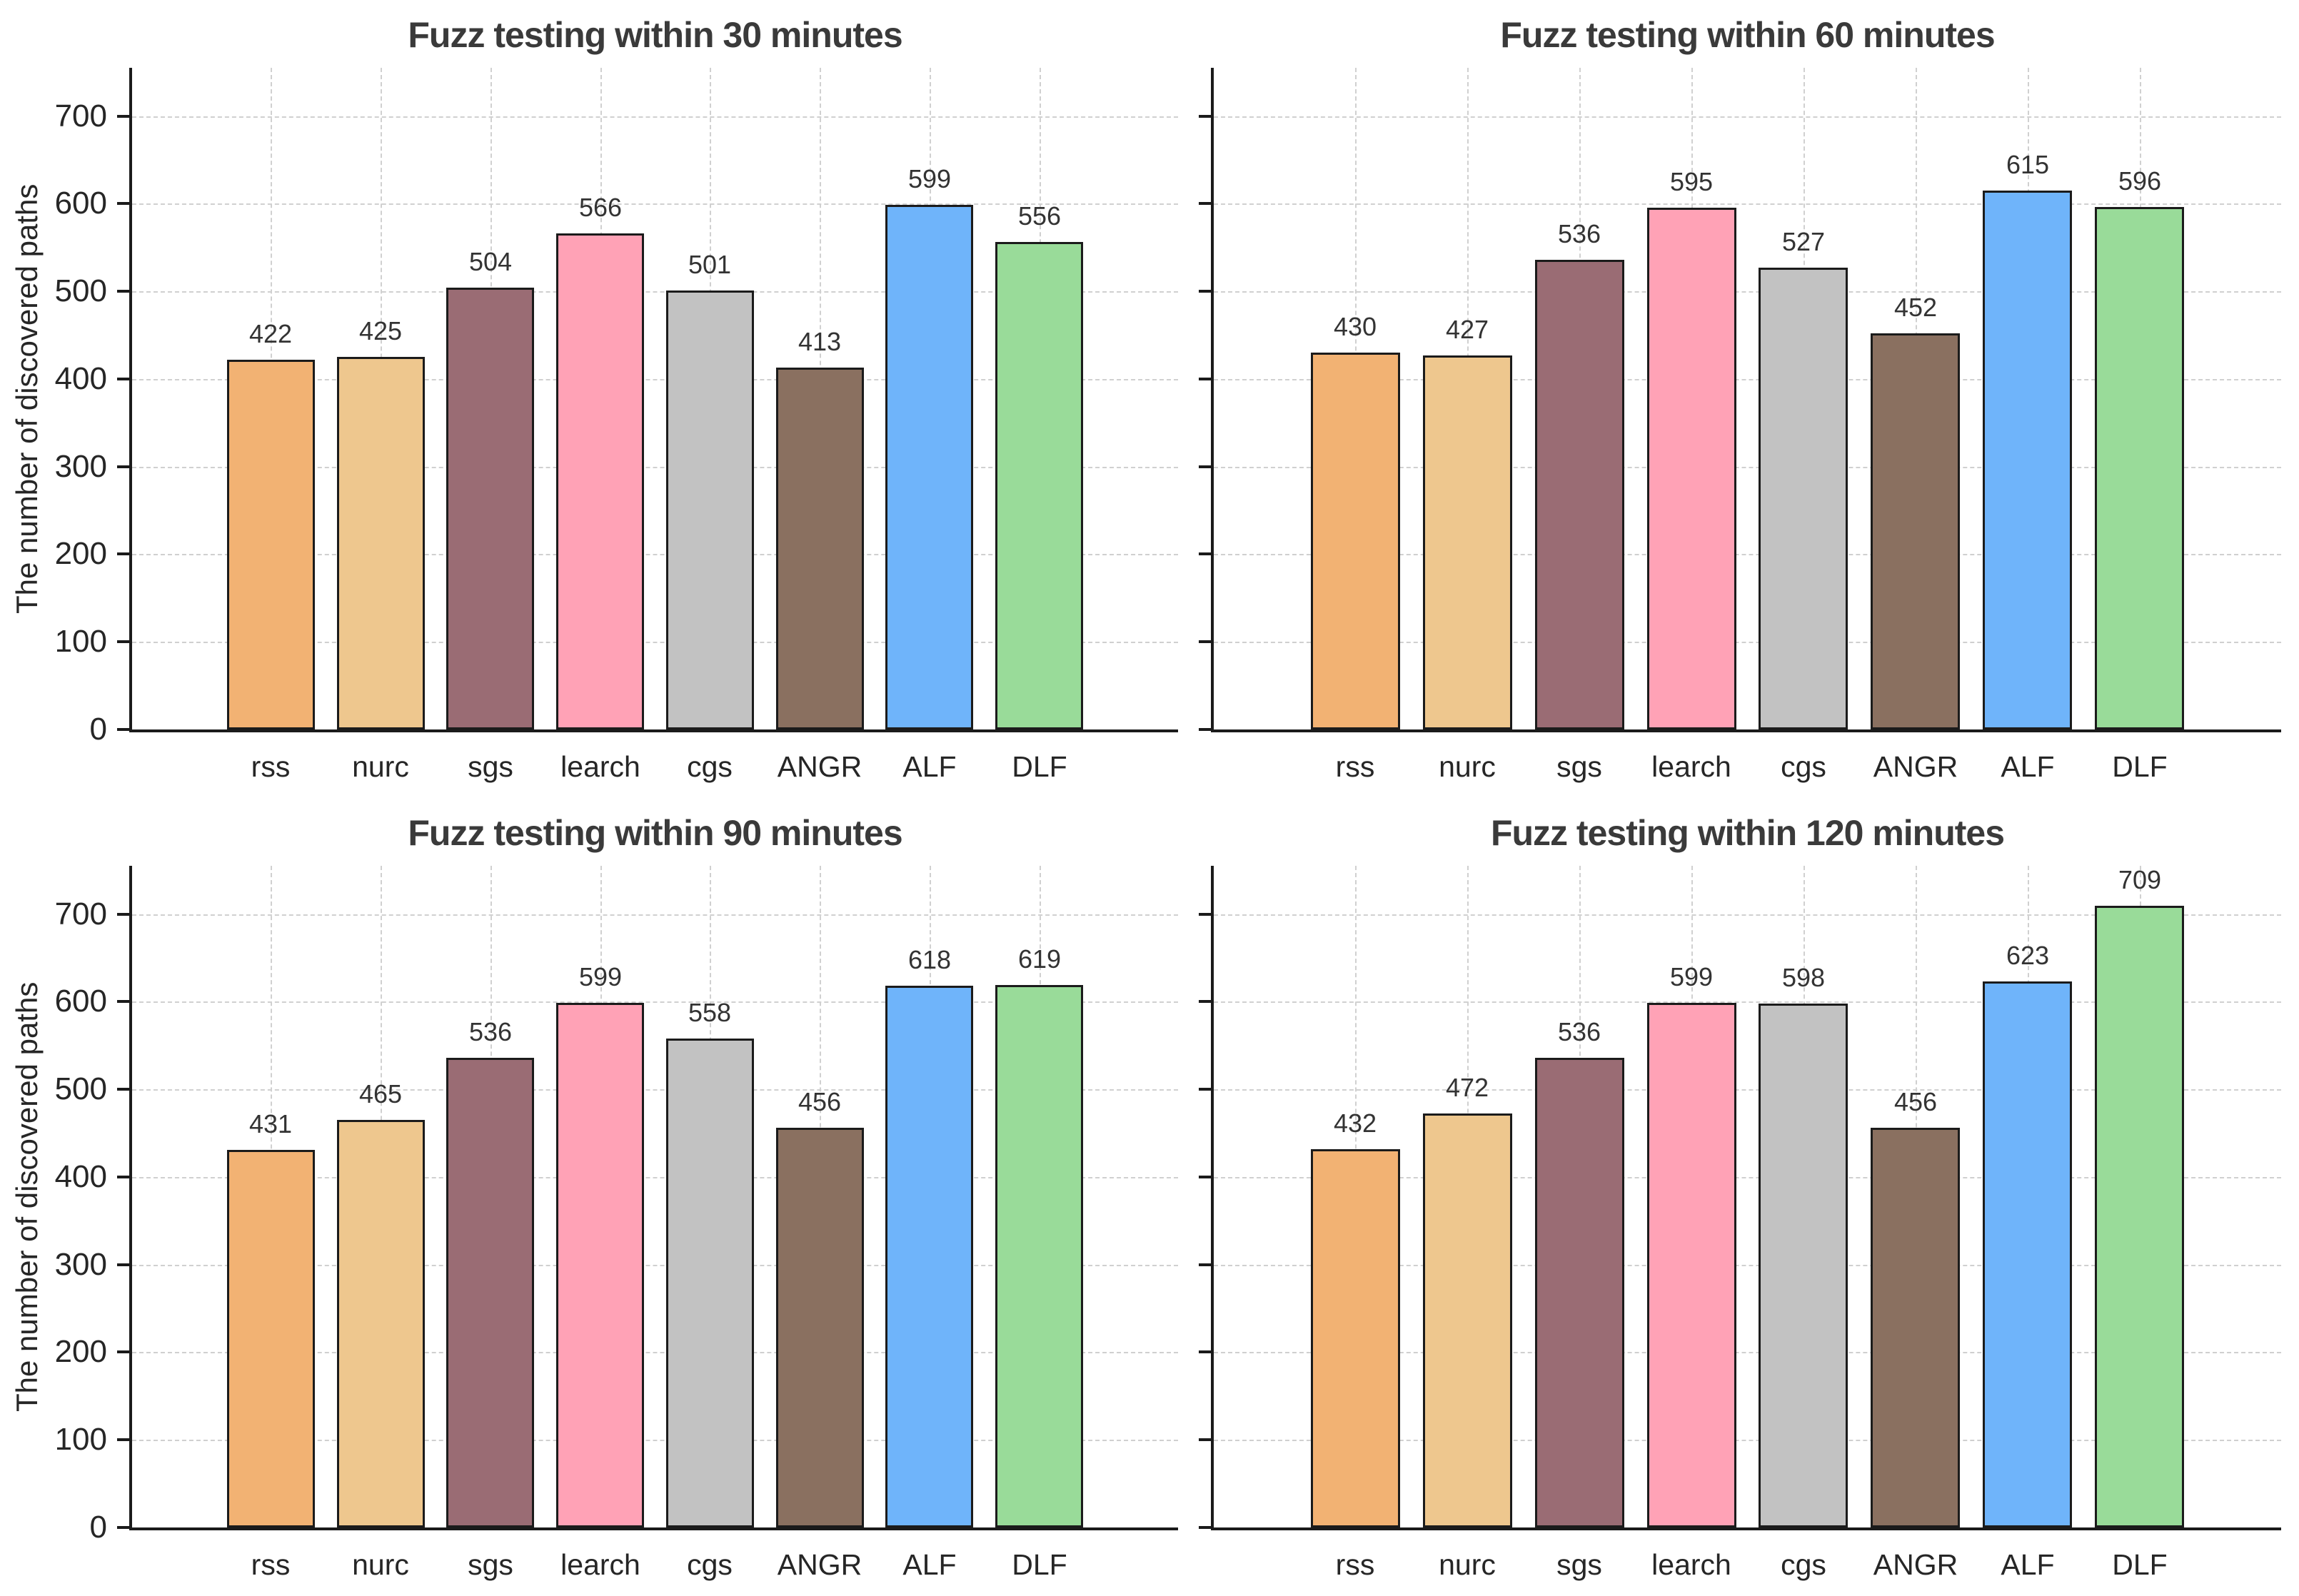 This screenshot has width=2299, height=1596. Describe the element at coordinates (1803, 241) in the screenshot. I see `bar-value-label: 527` at that location.